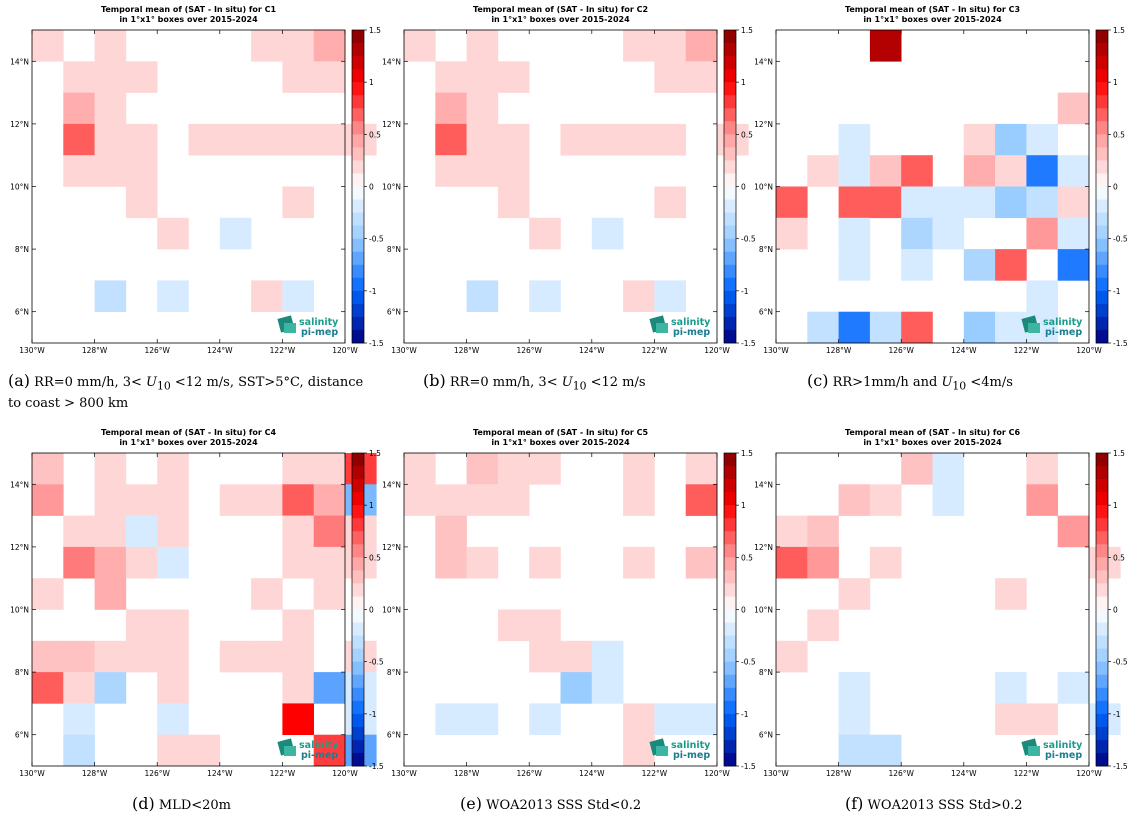 This screenshot has width=1128, height=821. Describe the element at coordinates (745, 291) in the screenshot. I see `colorbar-tick-label: -1` at that location.